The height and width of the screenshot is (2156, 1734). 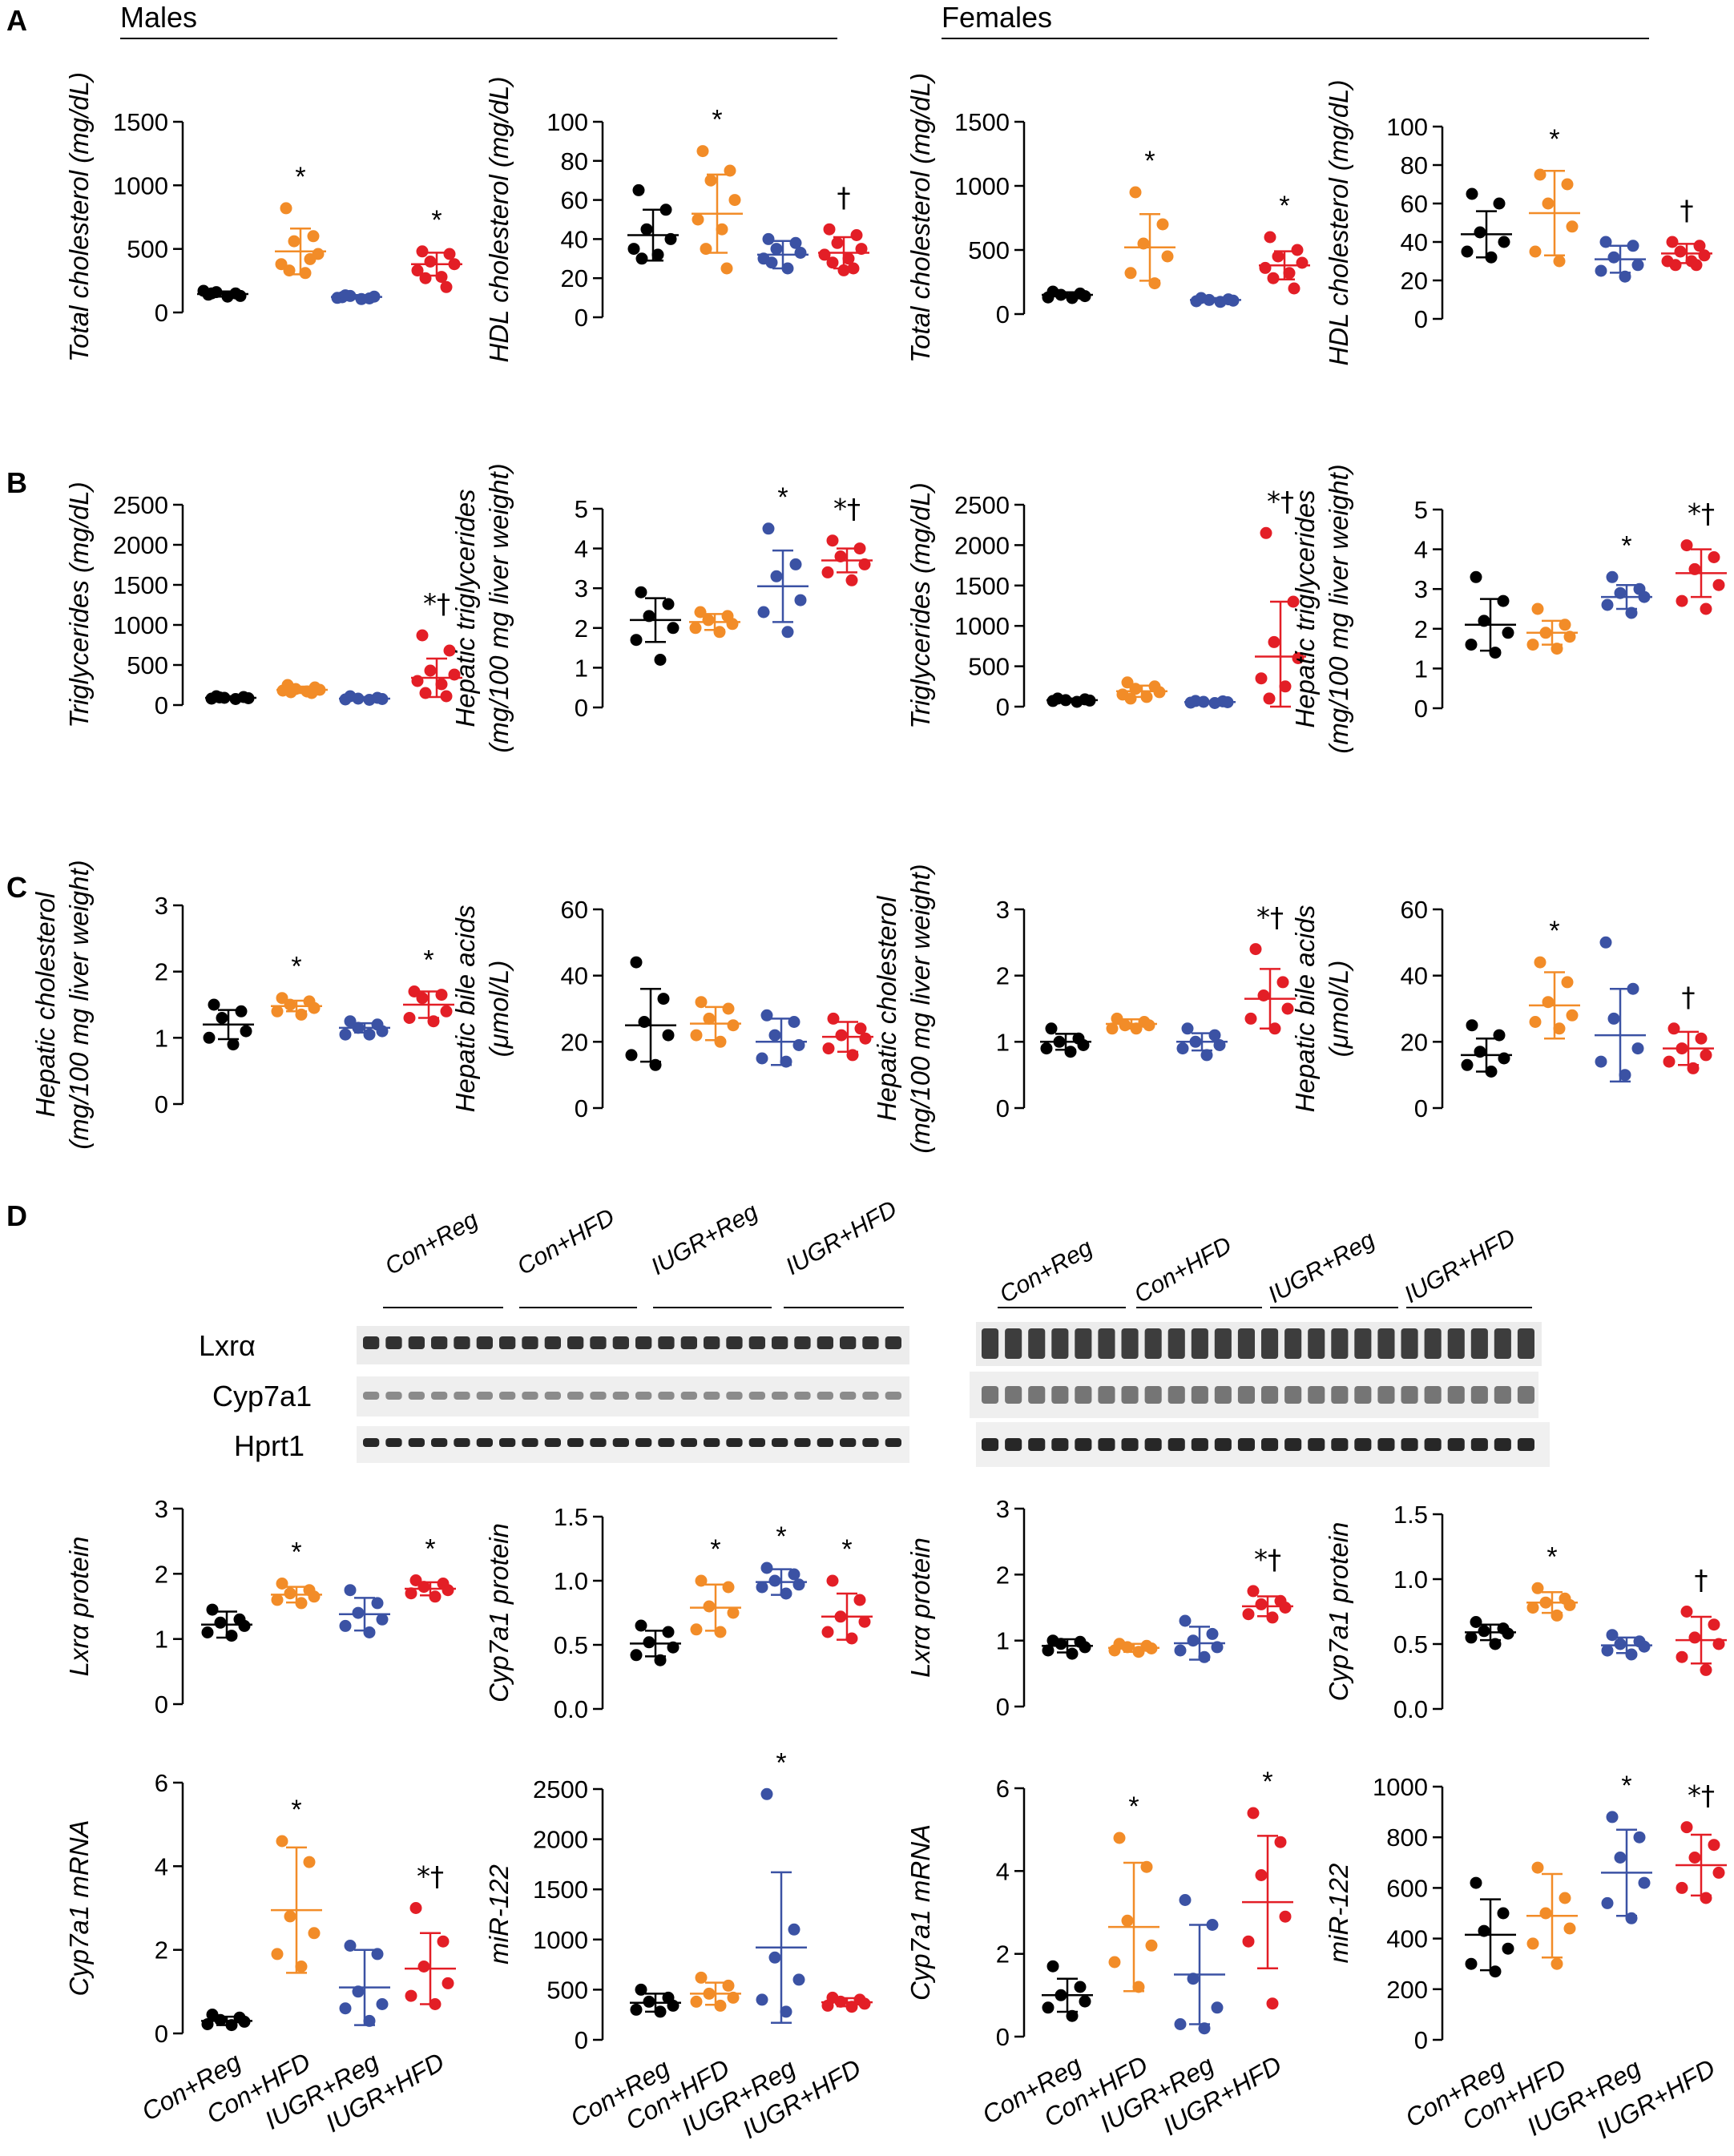 What do you see at coordinates (162, 906) in the screenshot?
I see `y-tick-label: 3` at bounding box center [162, 906].